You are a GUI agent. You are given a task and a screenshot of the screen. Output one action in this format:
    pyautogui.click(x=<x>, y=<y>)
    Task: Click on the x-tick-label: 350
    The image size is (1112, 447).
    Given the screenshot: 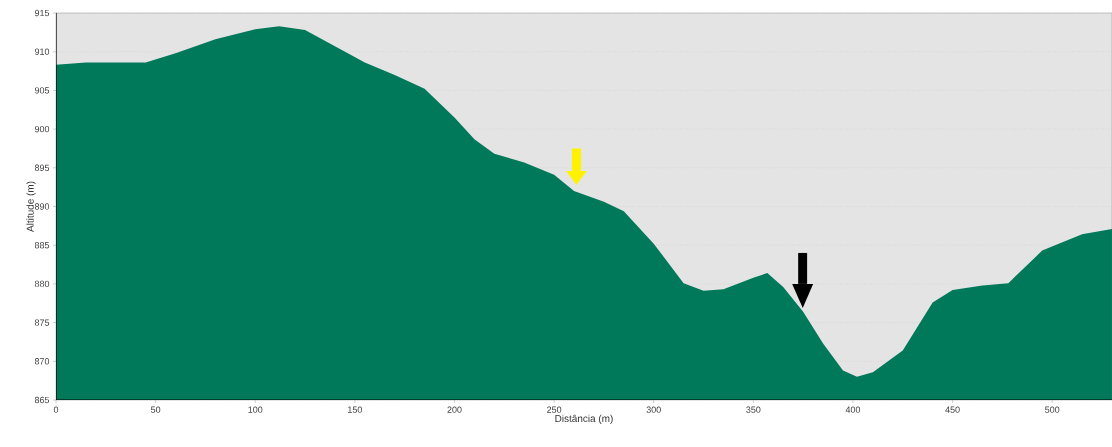 What is the action you would take?
    pyautogui.click(x=753, y=409)
    